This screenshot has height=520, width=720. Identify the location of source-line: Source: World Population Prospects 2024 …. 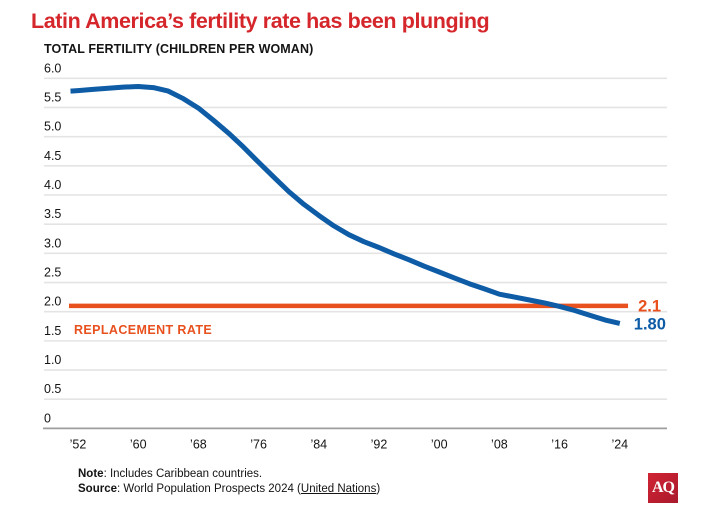
(229, 489).